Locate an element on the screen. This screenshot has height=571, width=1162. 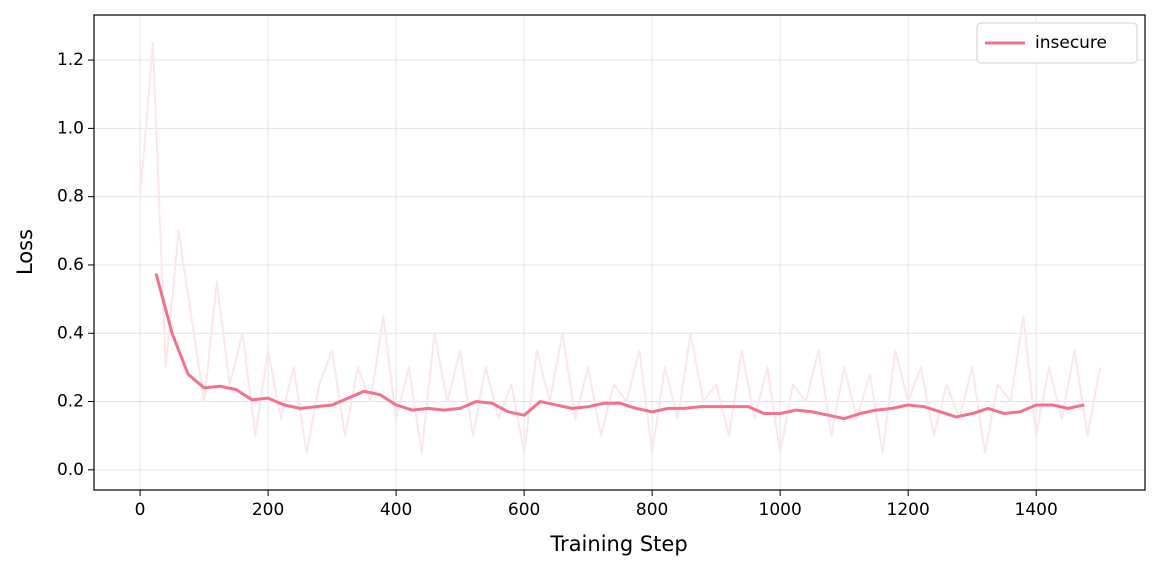
y-tick-label: 0.0 is located at coordinates (70, 470).